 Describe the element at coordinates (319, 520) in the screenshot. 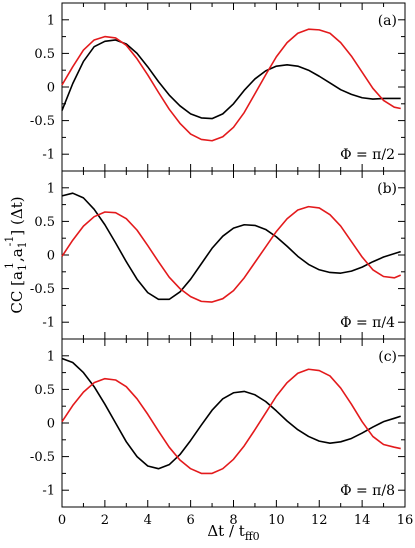

I see `x-tick-label: 12` at that location.